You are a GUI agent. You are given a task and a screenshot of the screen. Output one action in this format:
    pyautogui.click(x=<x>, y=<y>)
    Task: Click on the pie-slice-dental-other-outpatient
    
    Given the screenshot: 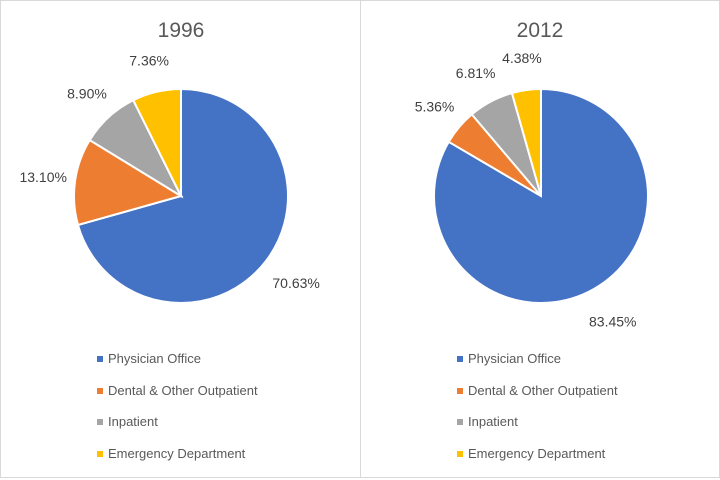 What is the action you would take?
    pyautogui.click(x=128, y=182)
    